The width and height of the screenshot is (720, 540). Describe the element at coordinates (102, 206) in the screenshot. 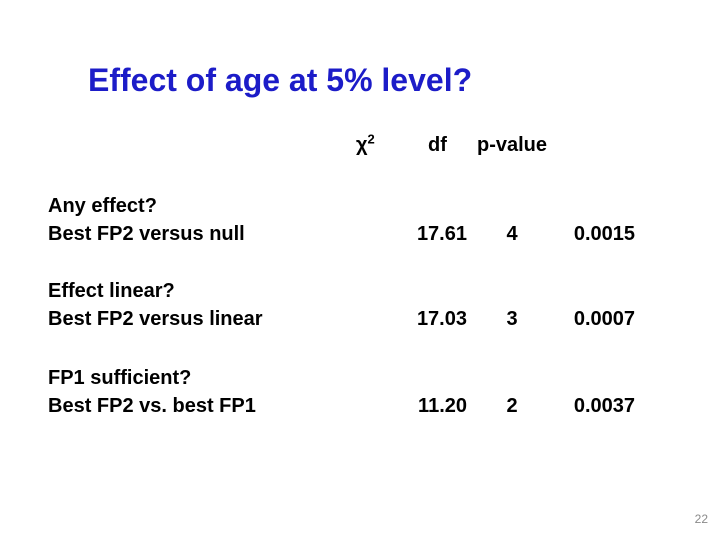

I see `row-question: Any effect?` at that location.